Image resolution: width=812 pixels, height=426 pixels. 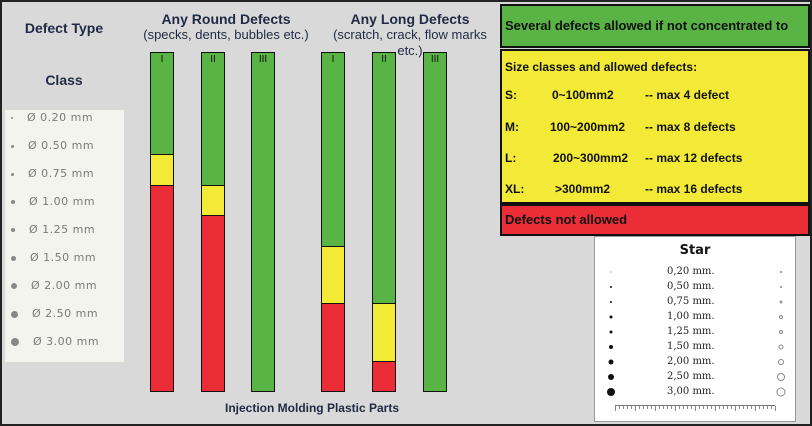 I want to click on size-range-s: 0~100mm2, so click(x=583, y=95).